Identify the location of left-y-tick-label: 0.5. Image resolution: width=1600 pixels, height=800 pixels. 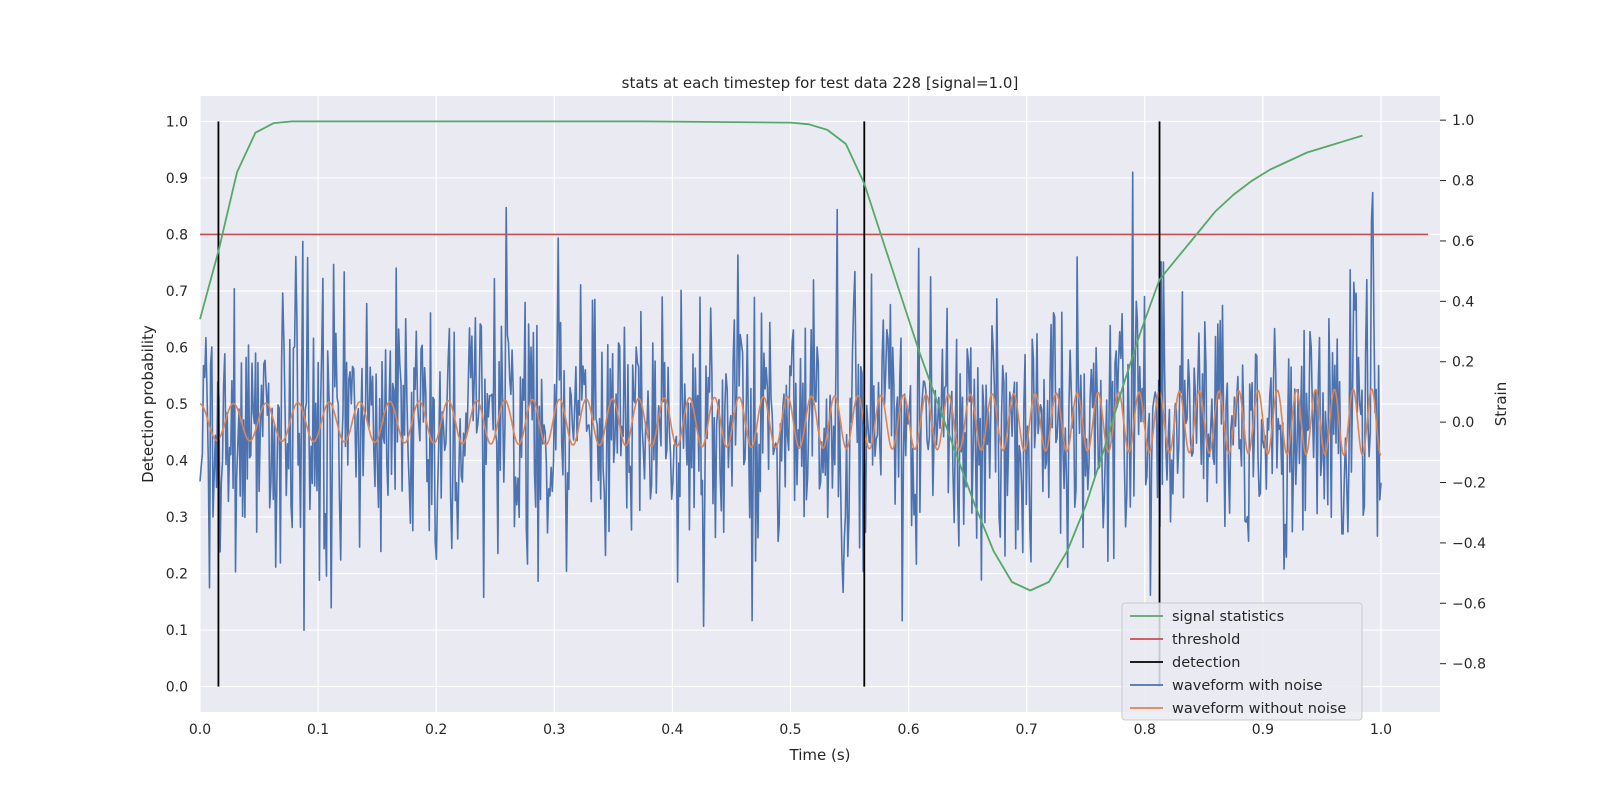
(177, 405).